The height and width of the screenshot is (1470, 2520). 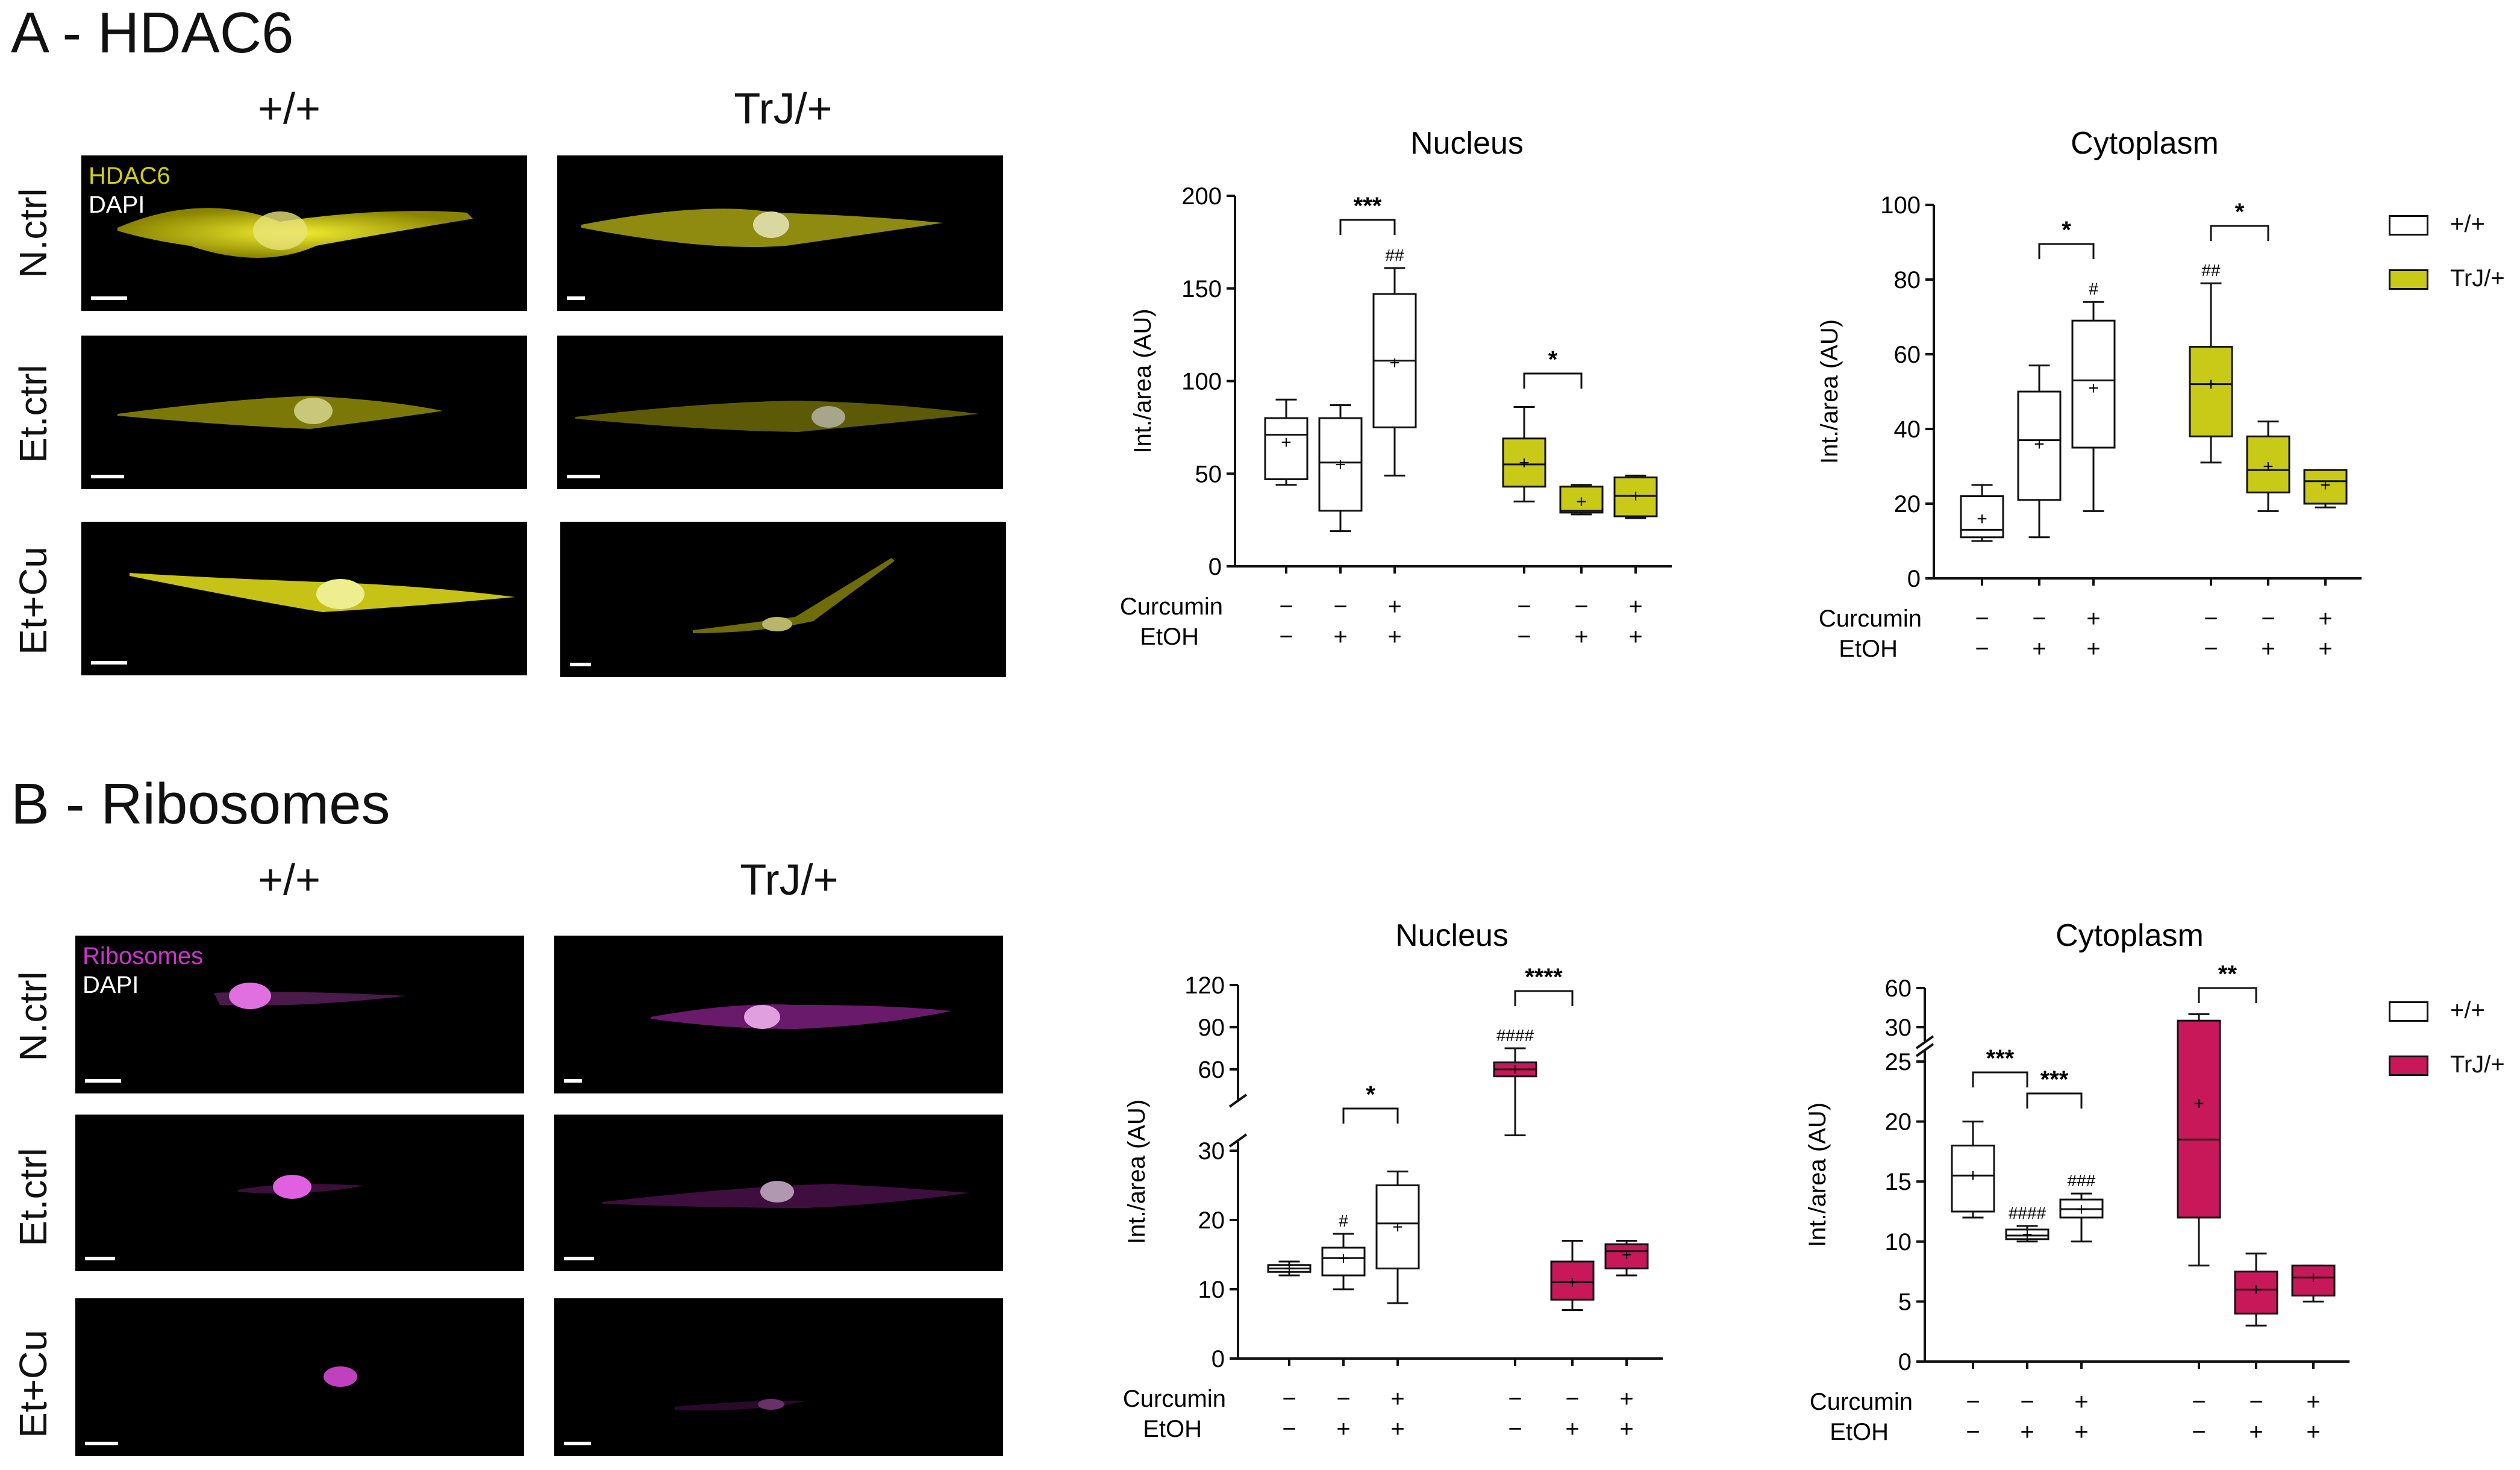 What do you see at coordinates (33, 1197) in the screenshot?
I see `panel-b-row-etctrl: Et.ctrl` at bounding box center [33, 1197].